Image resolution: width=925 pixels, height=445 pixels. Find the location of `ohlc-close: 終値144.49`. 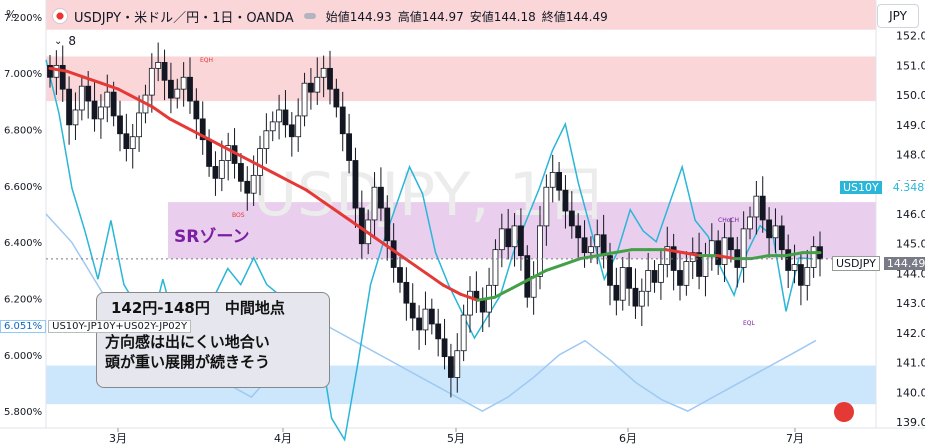

ohlc-close: 終値144.49 is located at coordinates (574, 16).